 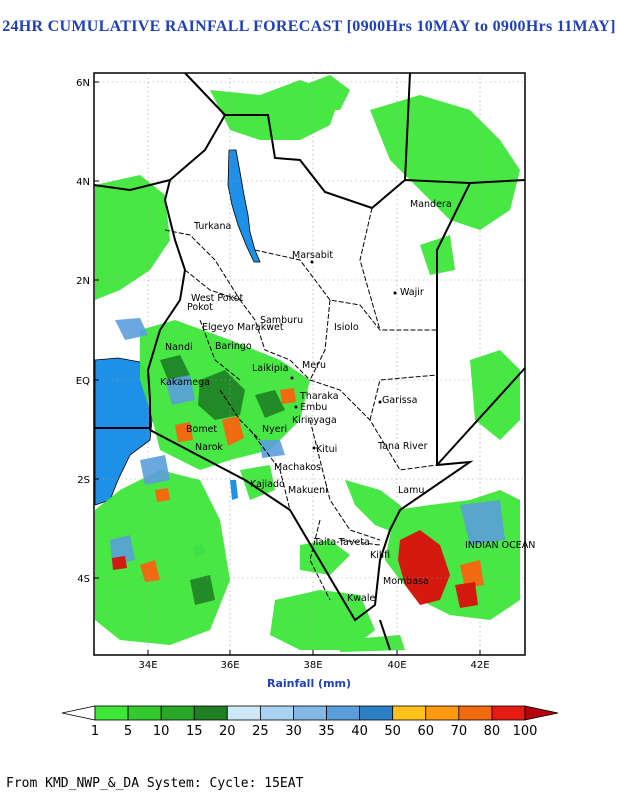 What do you see at coordinates (406, 581) in the screenshot?
I see `place-label: Mombasa` at bounding box center [406, 581].